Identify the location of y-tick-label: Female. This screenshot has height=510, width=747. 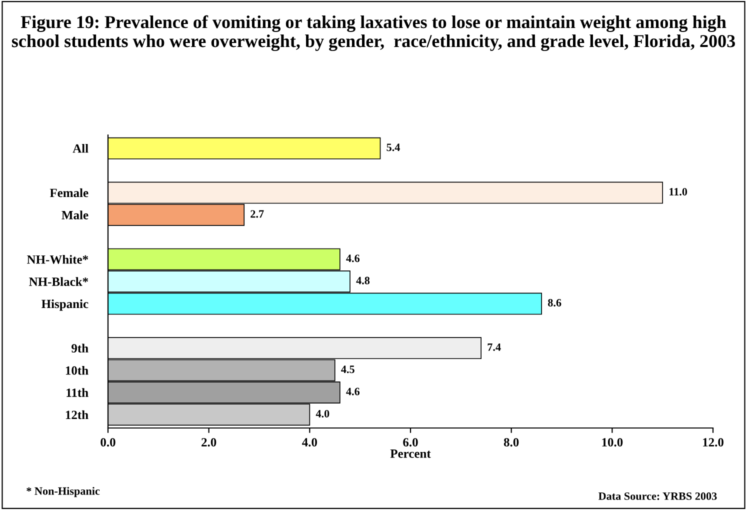
(69, 193).